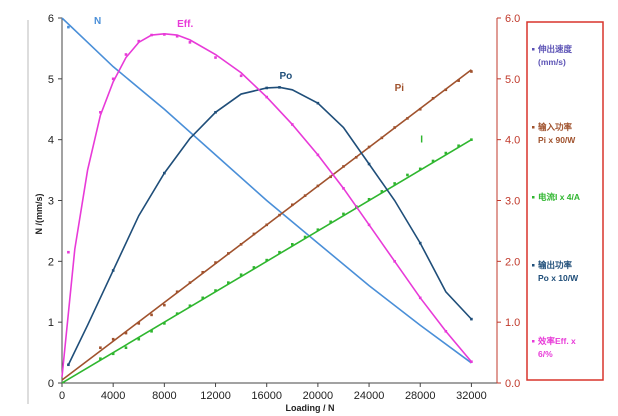 The width and height of the screenshot is (618, 416). What do you see at coordinates (215, 396) in the screenshot?
I see `x-tick-label: 12000` at bounding box center [215, 396].